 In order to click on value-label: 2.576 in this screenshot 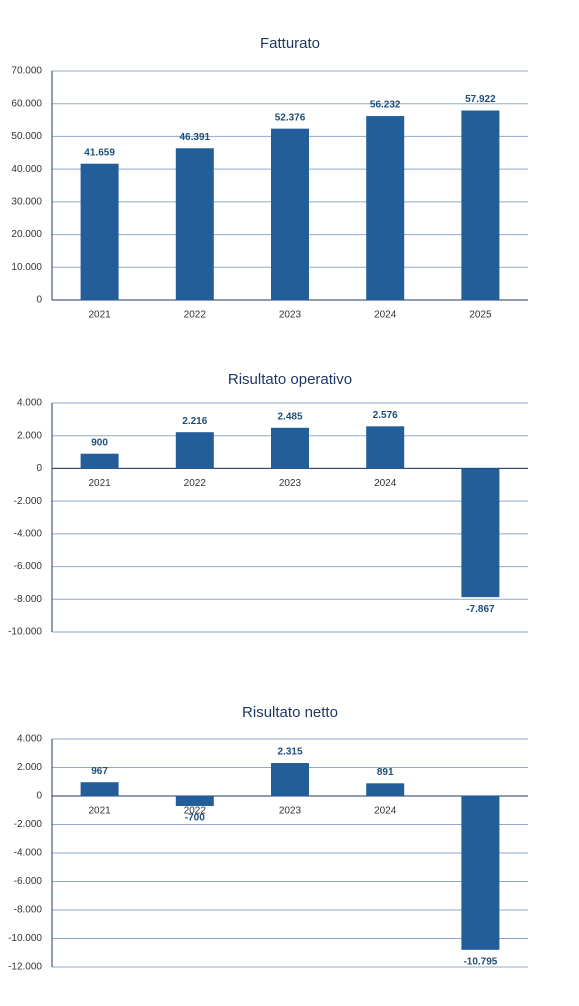, I will do `click(385, 415)`.